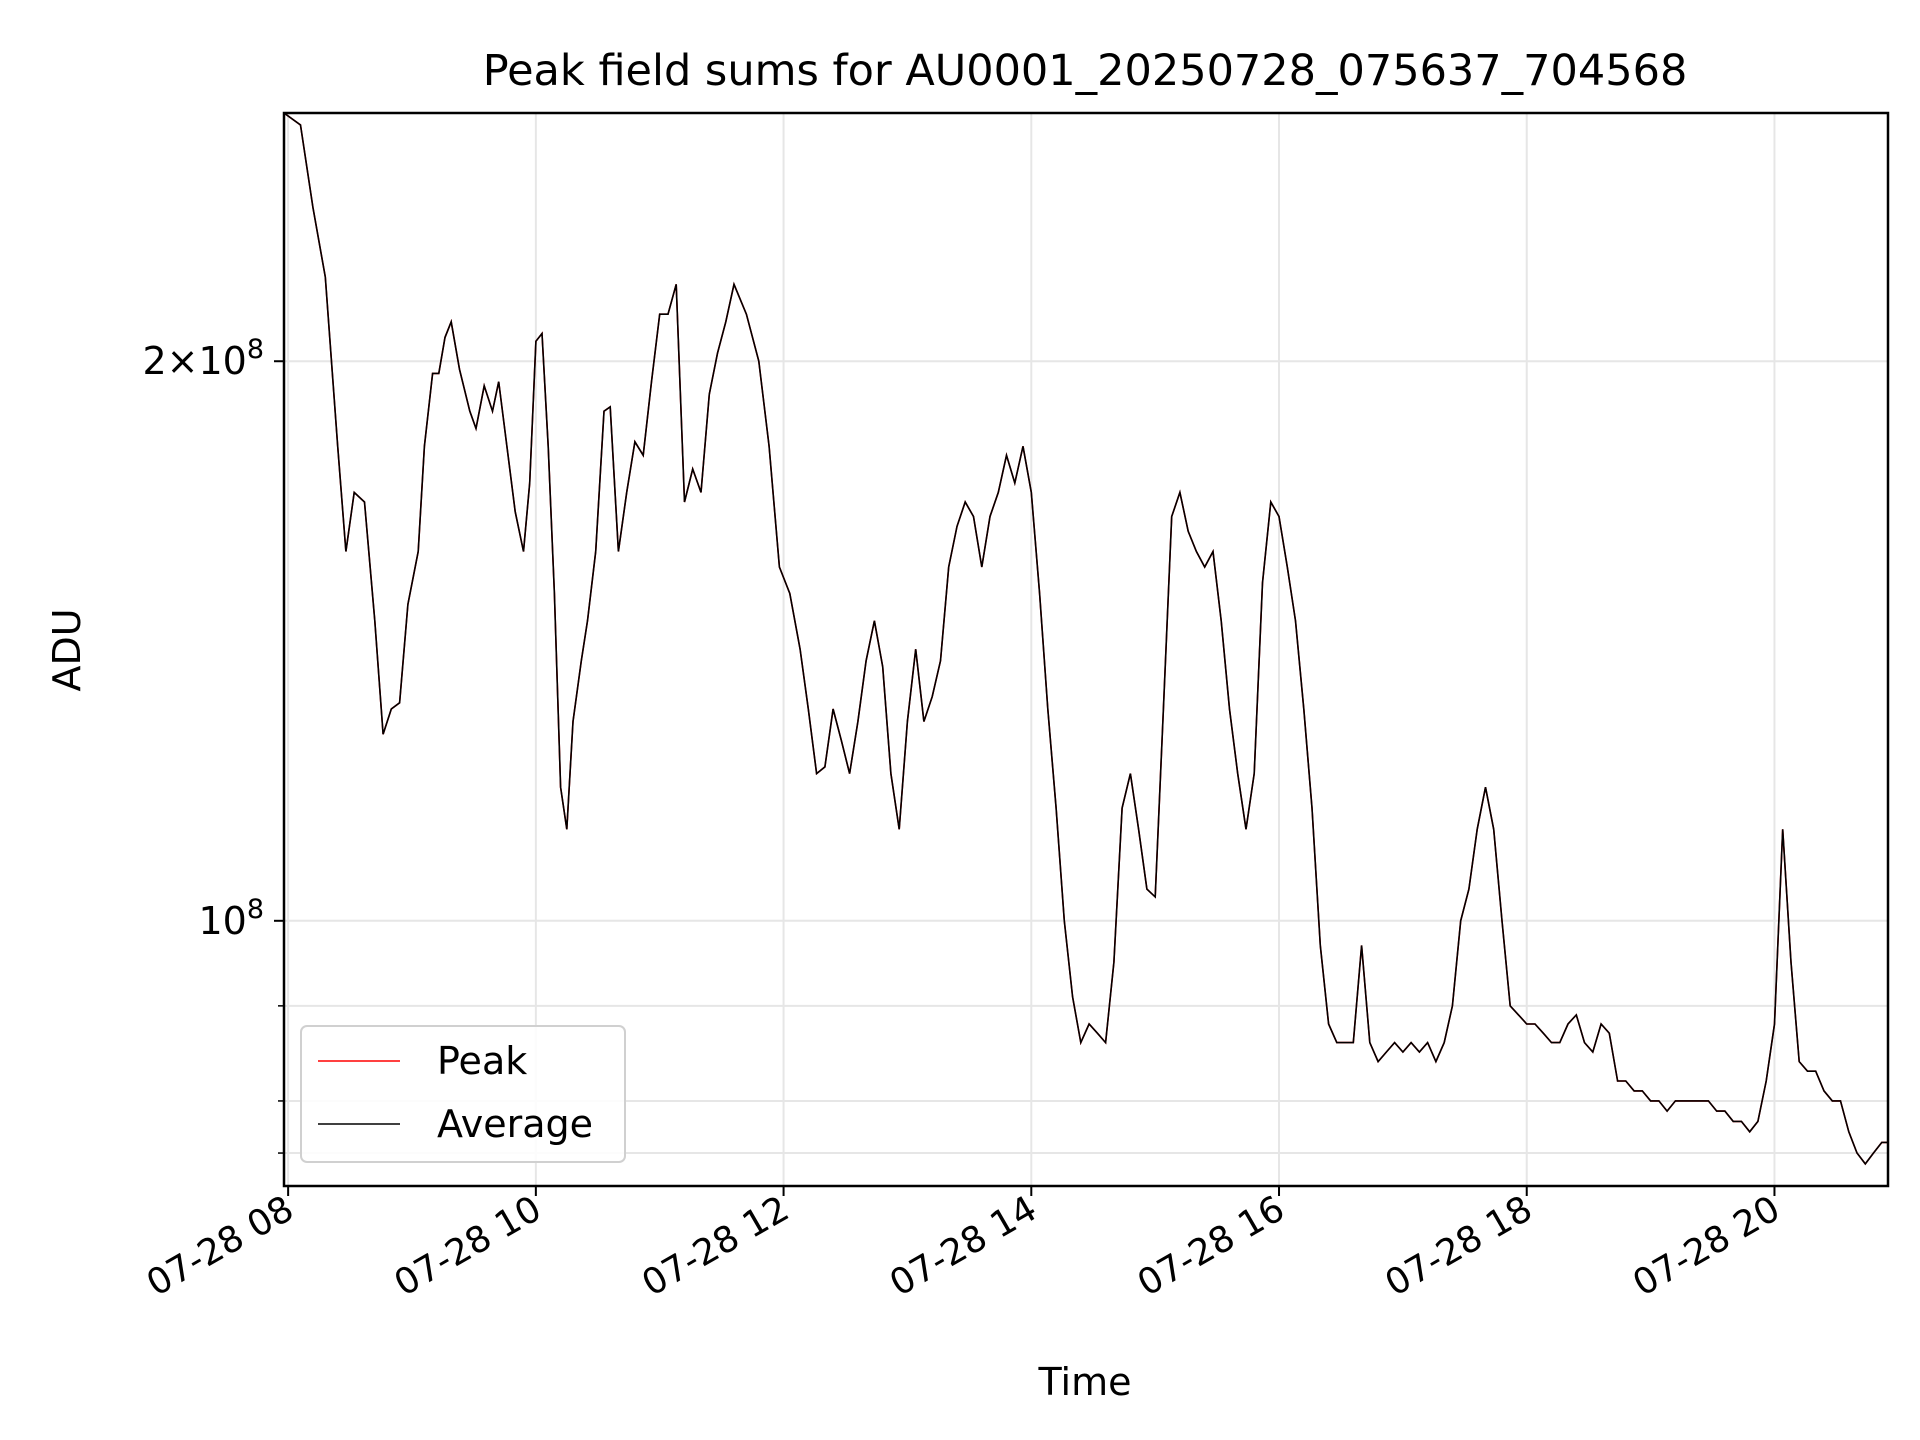 This screenshot has height=1440, width=1920. What do you see at coordinates (67, 649) in the screenshot?
I see `y-axis-label: ADU` at bounding box center [67, 649].